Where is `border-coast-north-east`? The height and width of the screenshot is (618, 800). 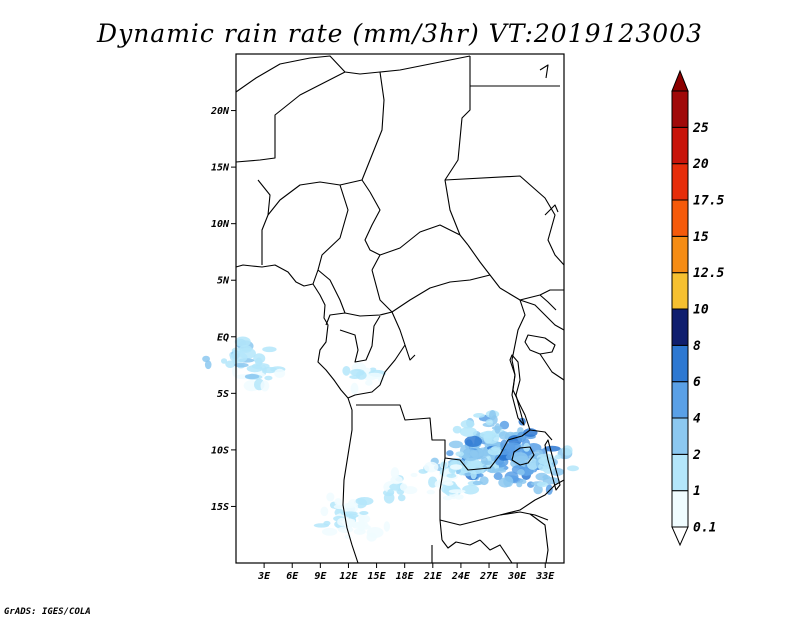
border-coast-north-east is located at coordinates (549, 140).